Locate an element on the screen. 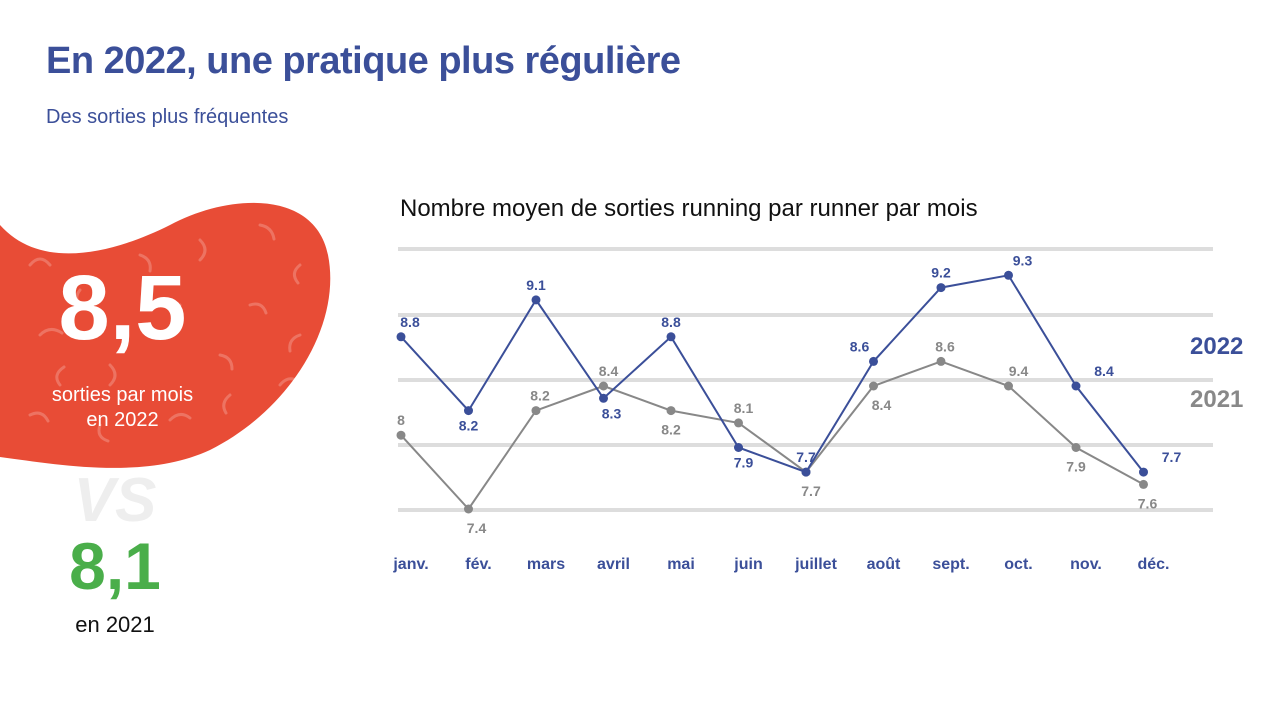 Image resolution: width=1280 pixels, height=720 pixels. data-label-2022-0: 8.8 is located at coordinates (410, 322).